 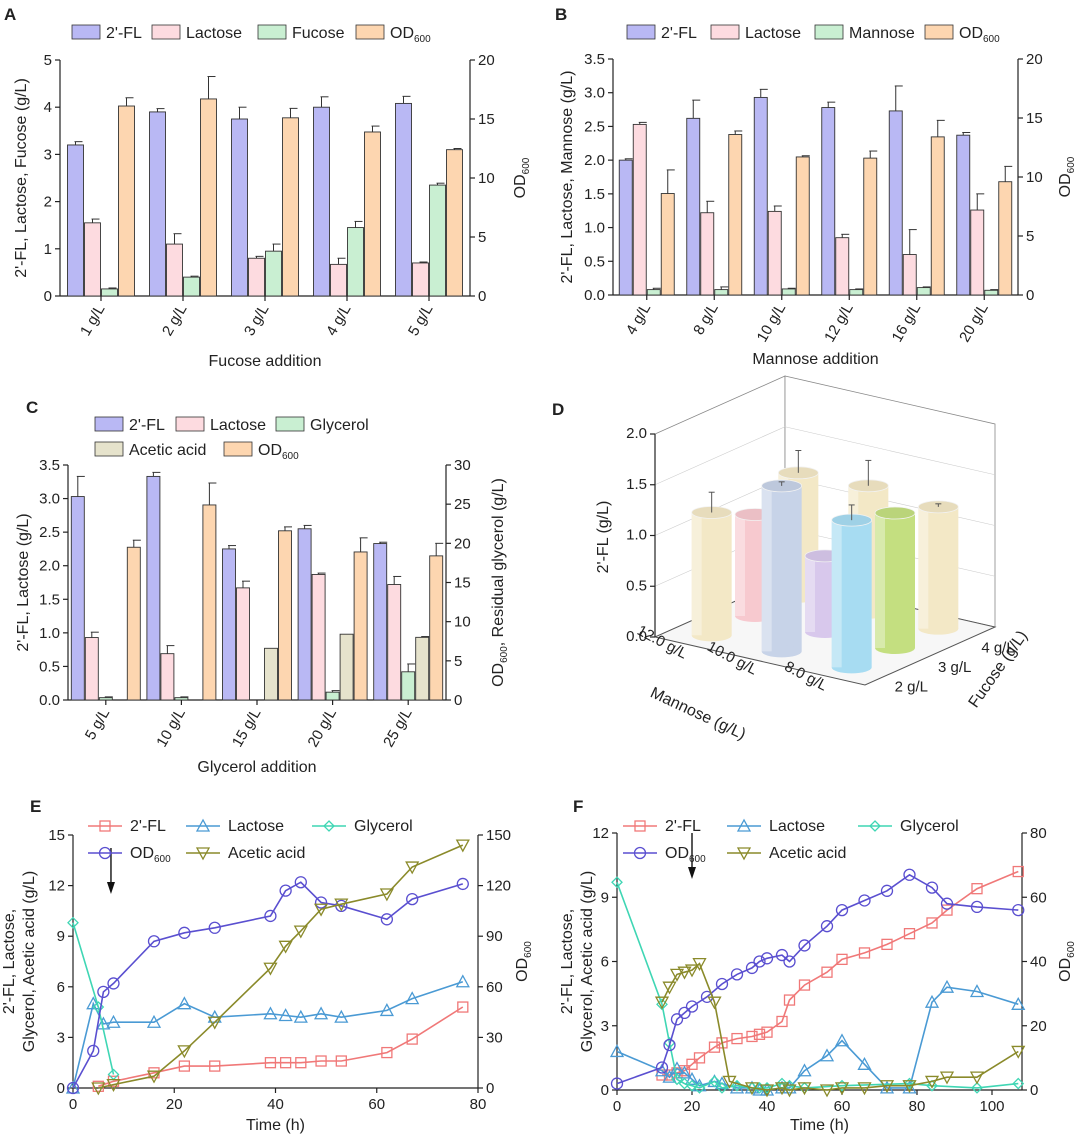 I want to click on bar3d-top, so click(x=895, y=513).